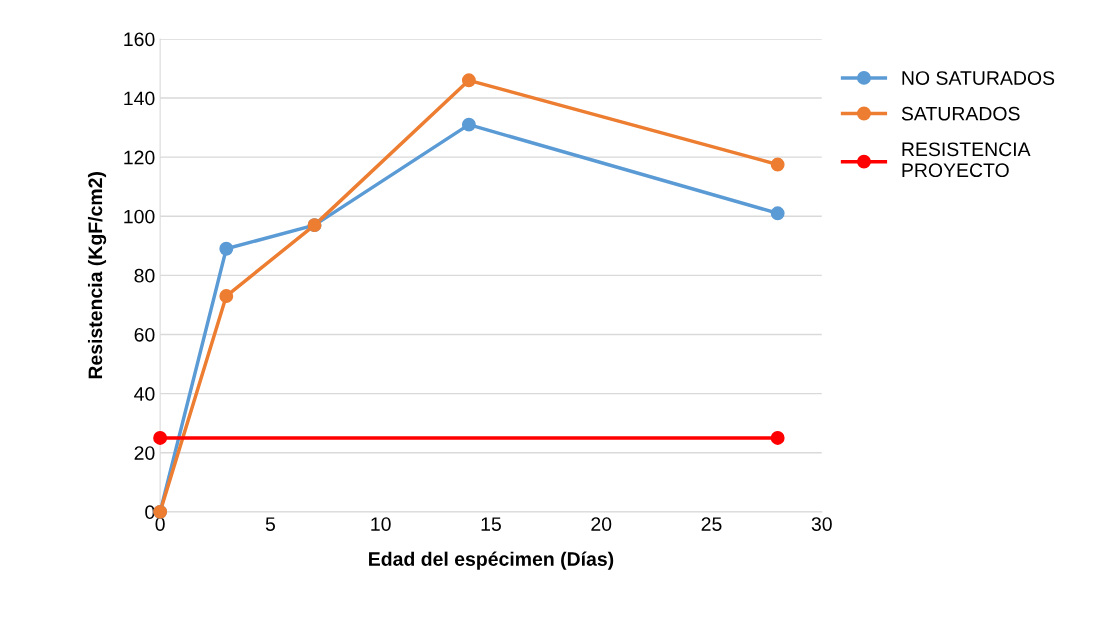 This screenshot has width=1112, height=628. I want to click on x-tick-label: 10, so click(381, 524).